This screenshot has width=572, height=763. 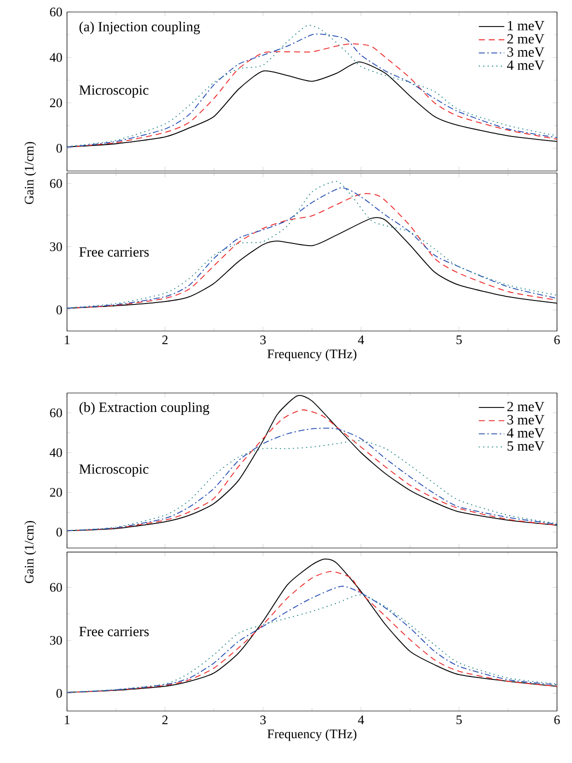 What do you see at coordinates (526, 446) in the screenshot?
I see `legend-label: 5 meV` at bounding box center [526, 446].